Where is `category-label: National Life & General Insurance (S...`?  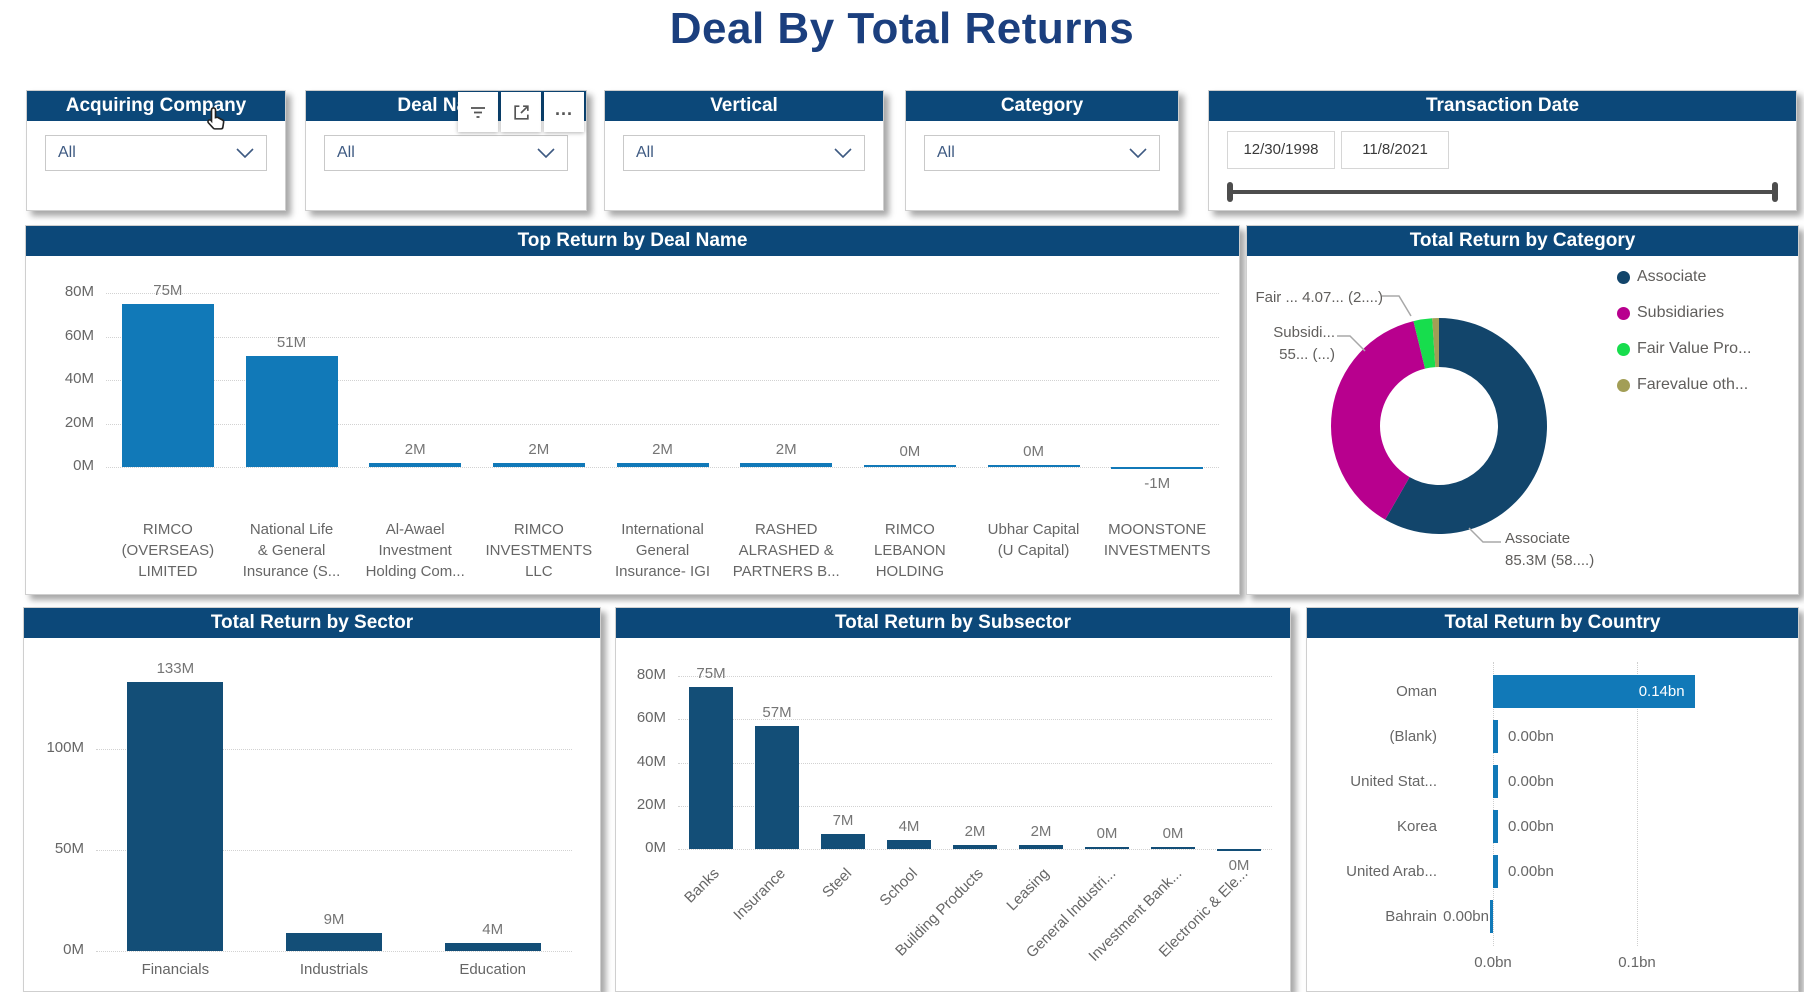
category-label: National Life & General Insurance (S... is located at coordinates (291, 550).